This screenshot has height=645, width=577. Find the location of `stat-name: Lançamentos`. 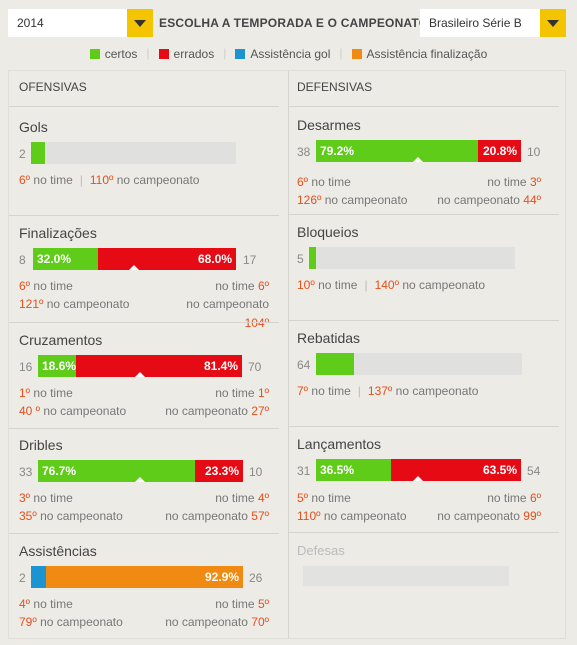

stat-name: Lançamentos is located at coordinates (339, 444).